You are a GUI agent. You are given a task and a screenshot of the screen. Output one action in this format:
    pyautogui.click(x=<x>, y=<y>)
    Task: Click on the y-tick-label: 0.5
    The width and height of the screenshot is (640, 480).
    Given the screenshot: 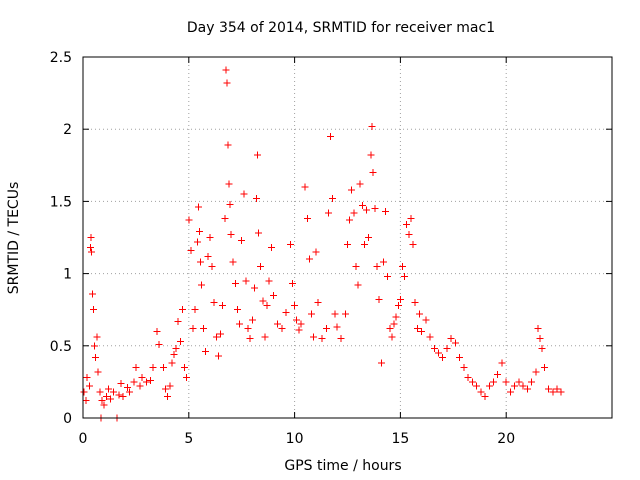 What is the action you would take?
    pyautogui.click(x=61, y=347)
    